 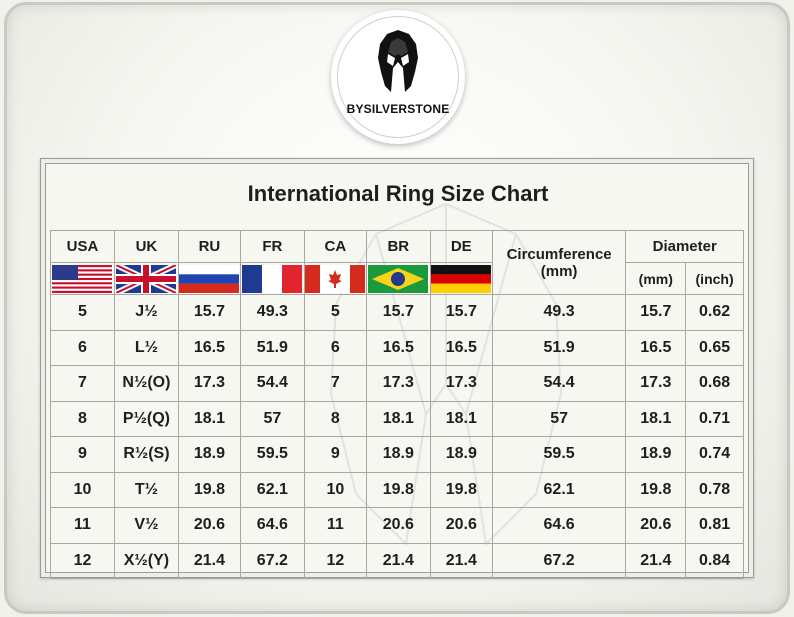 I want to click on cell-din: 0.65, so click(x=714, y=347).